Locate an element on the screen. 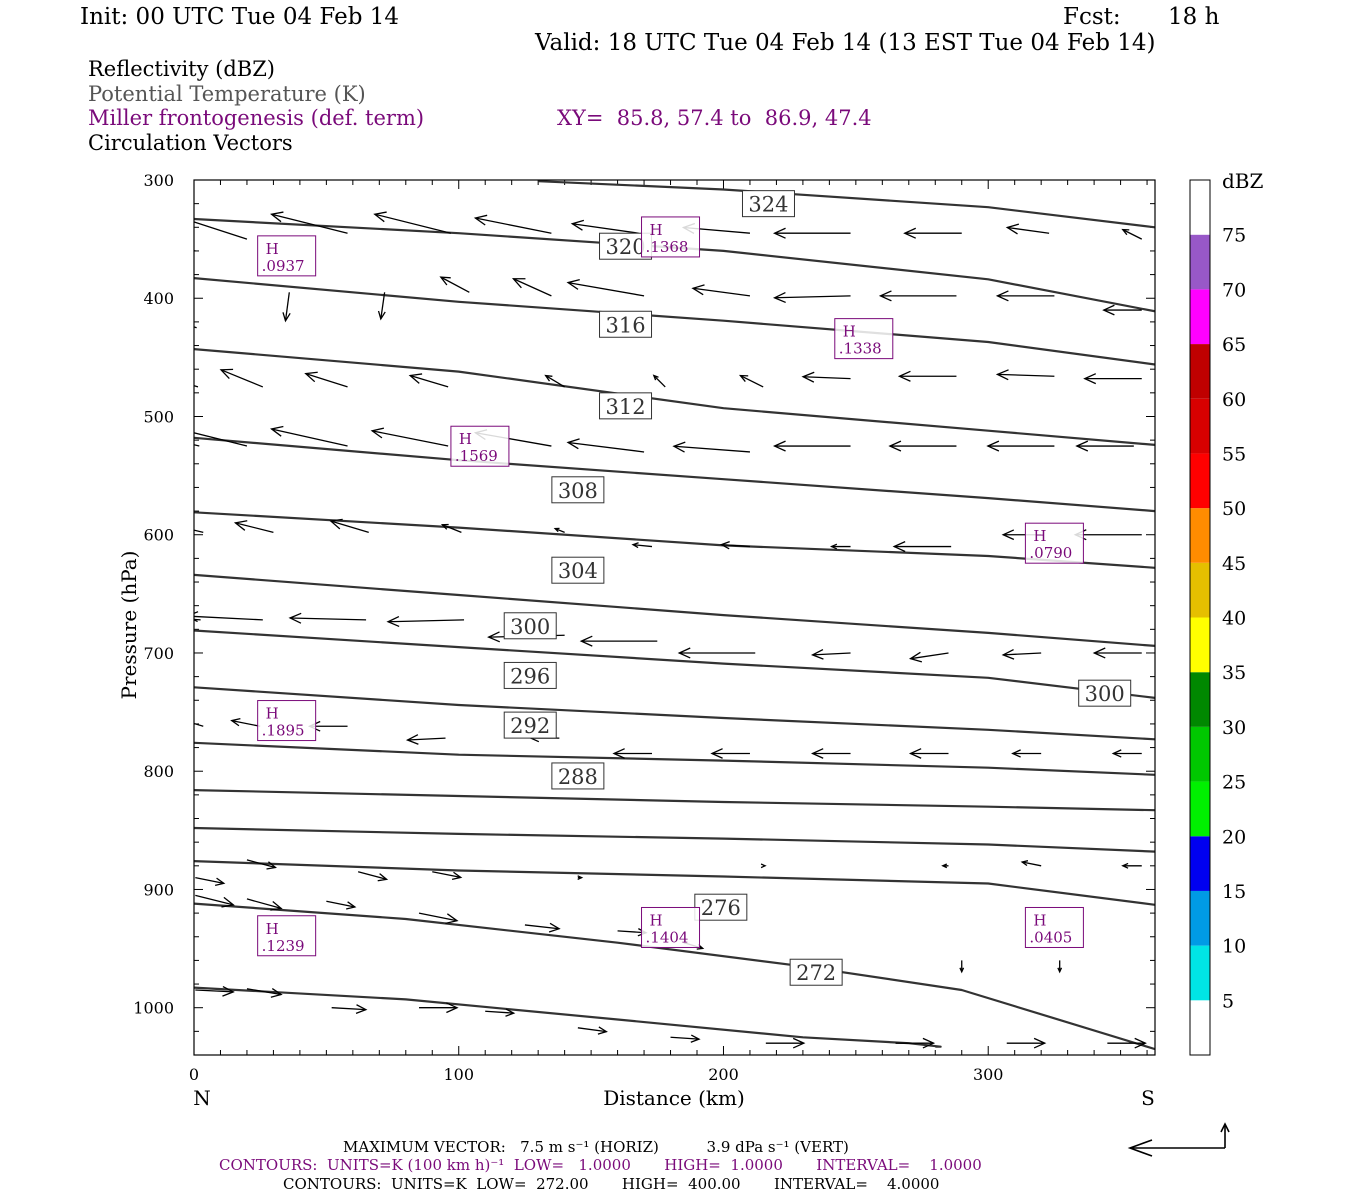  contour-label: 300 is located at coordinates (530, 626).